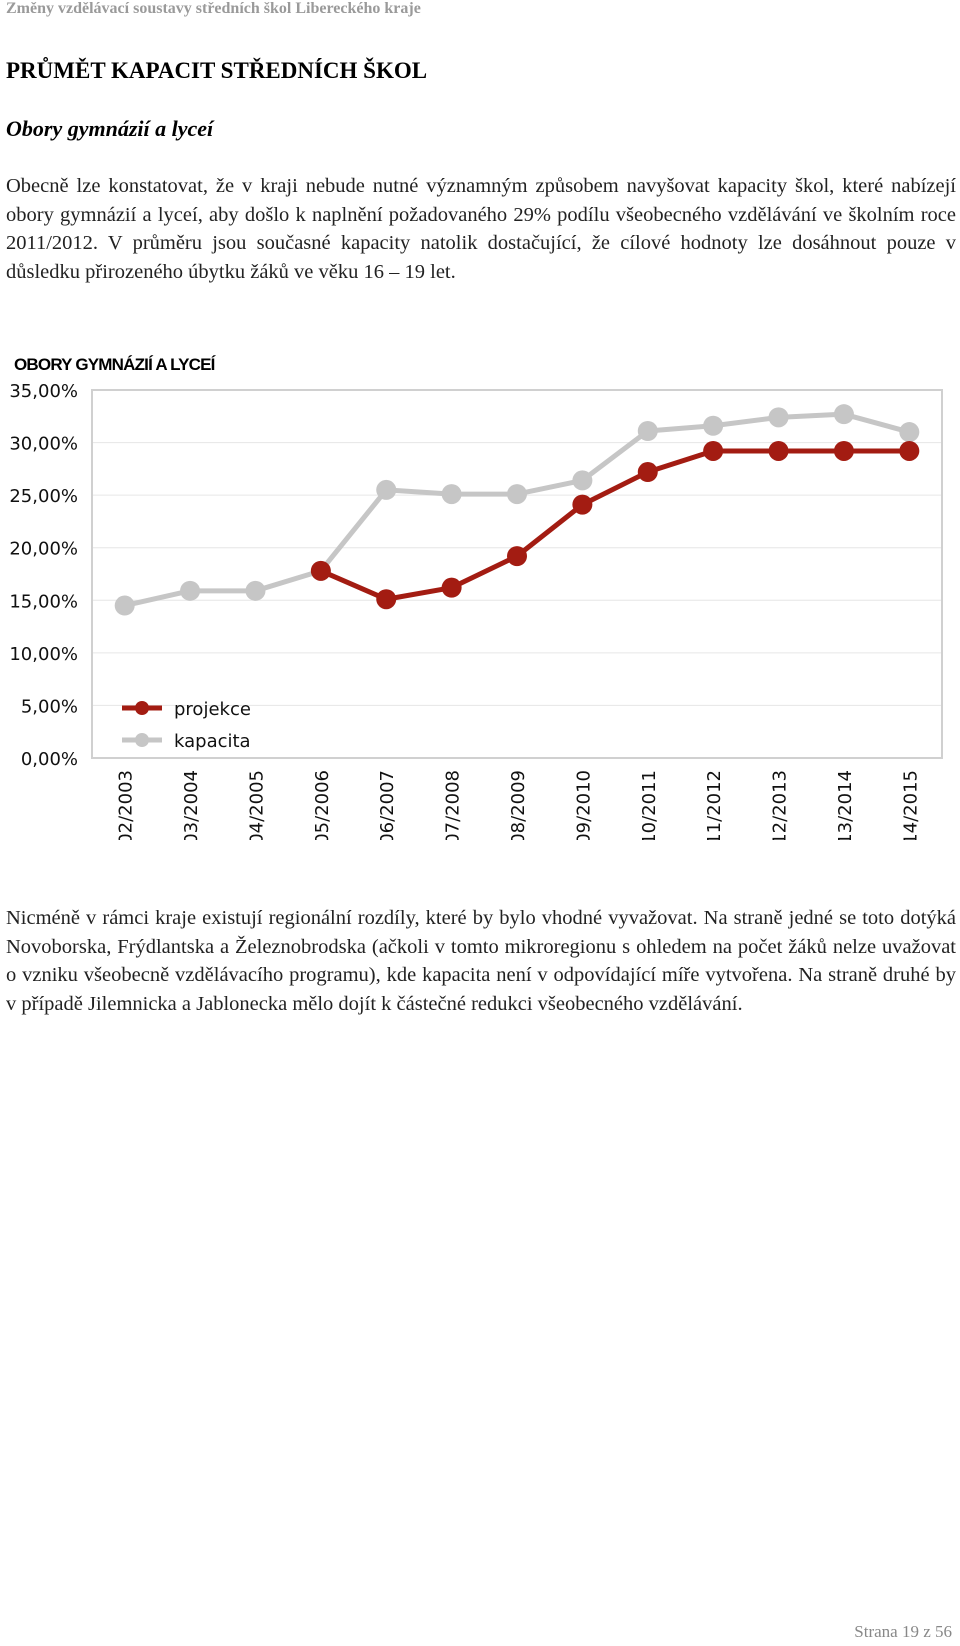  What do you see at coordinates (903, 1631) in the screenshot?
I see `page-number: Strana 19 z 56` at bounding box center [903, 1631].